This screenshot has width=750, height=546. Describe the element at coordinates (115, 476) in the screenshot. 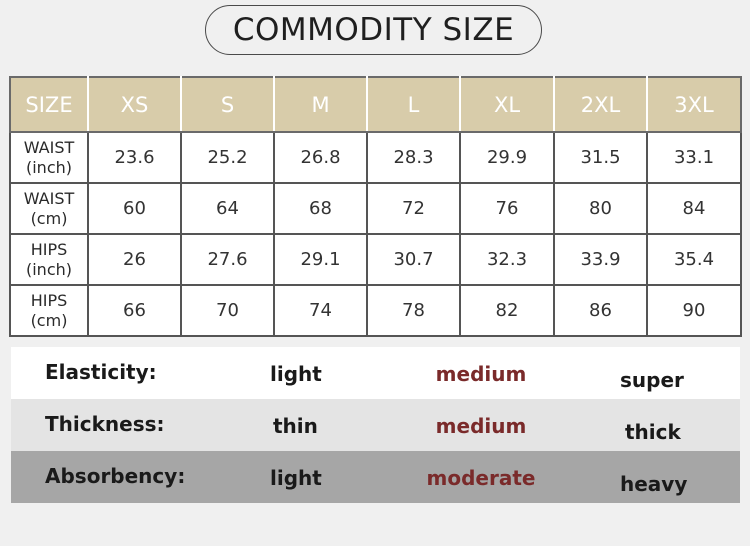

I see `property-label: Absorbency:` at that location.